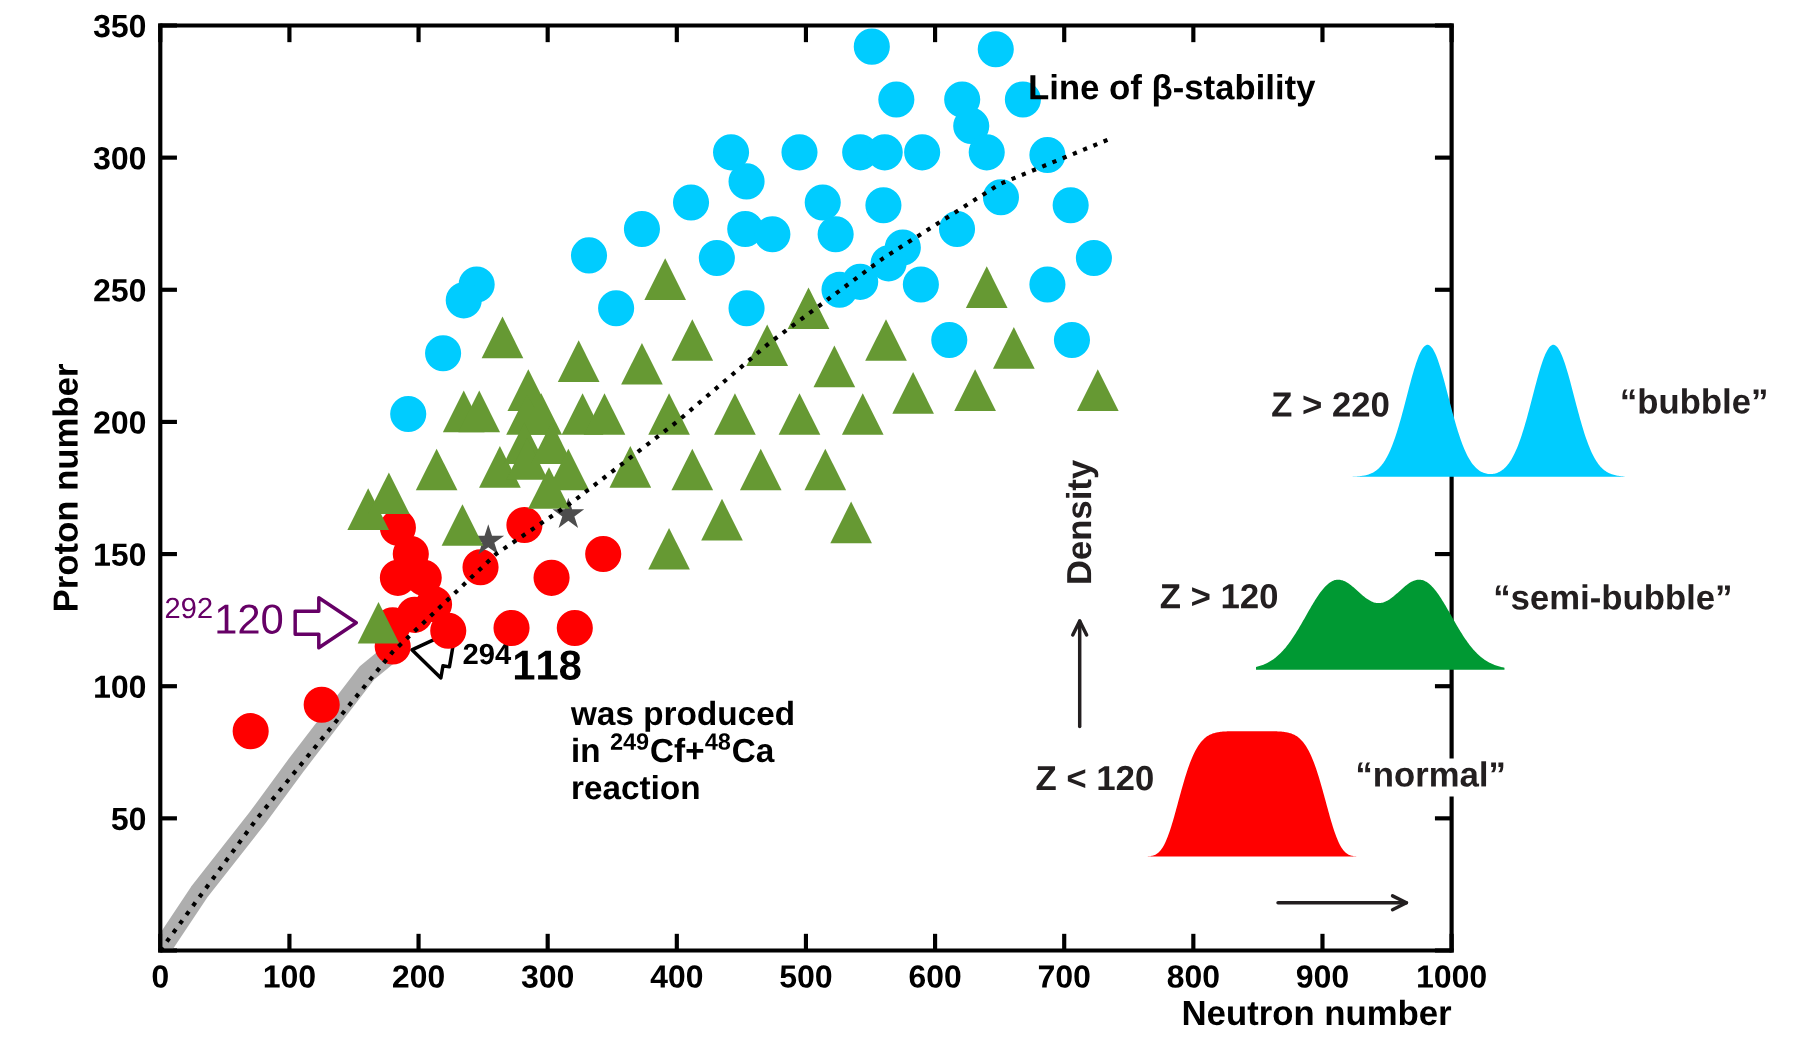 This screenshot has height=1062, width=1801. I want to click on x-tick-label: 100, so click(289, 976).